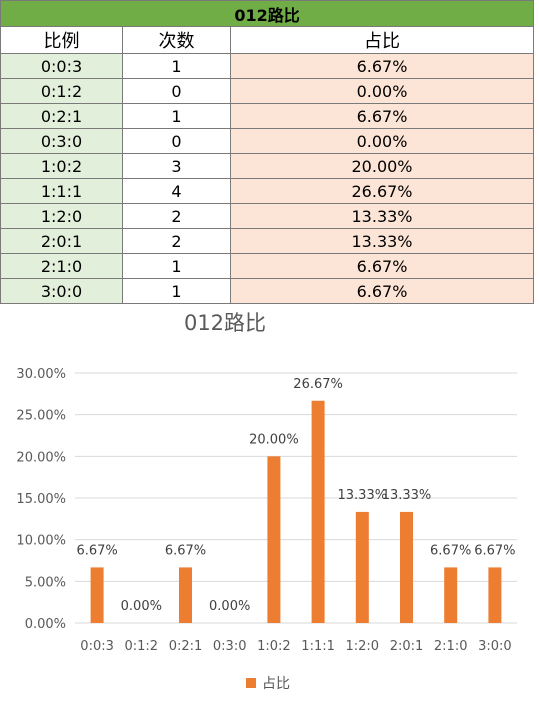  What do you see at coordinates (251, 683) in the screenshot?
I see `legend-swatch` at bounding box center [251, 683].